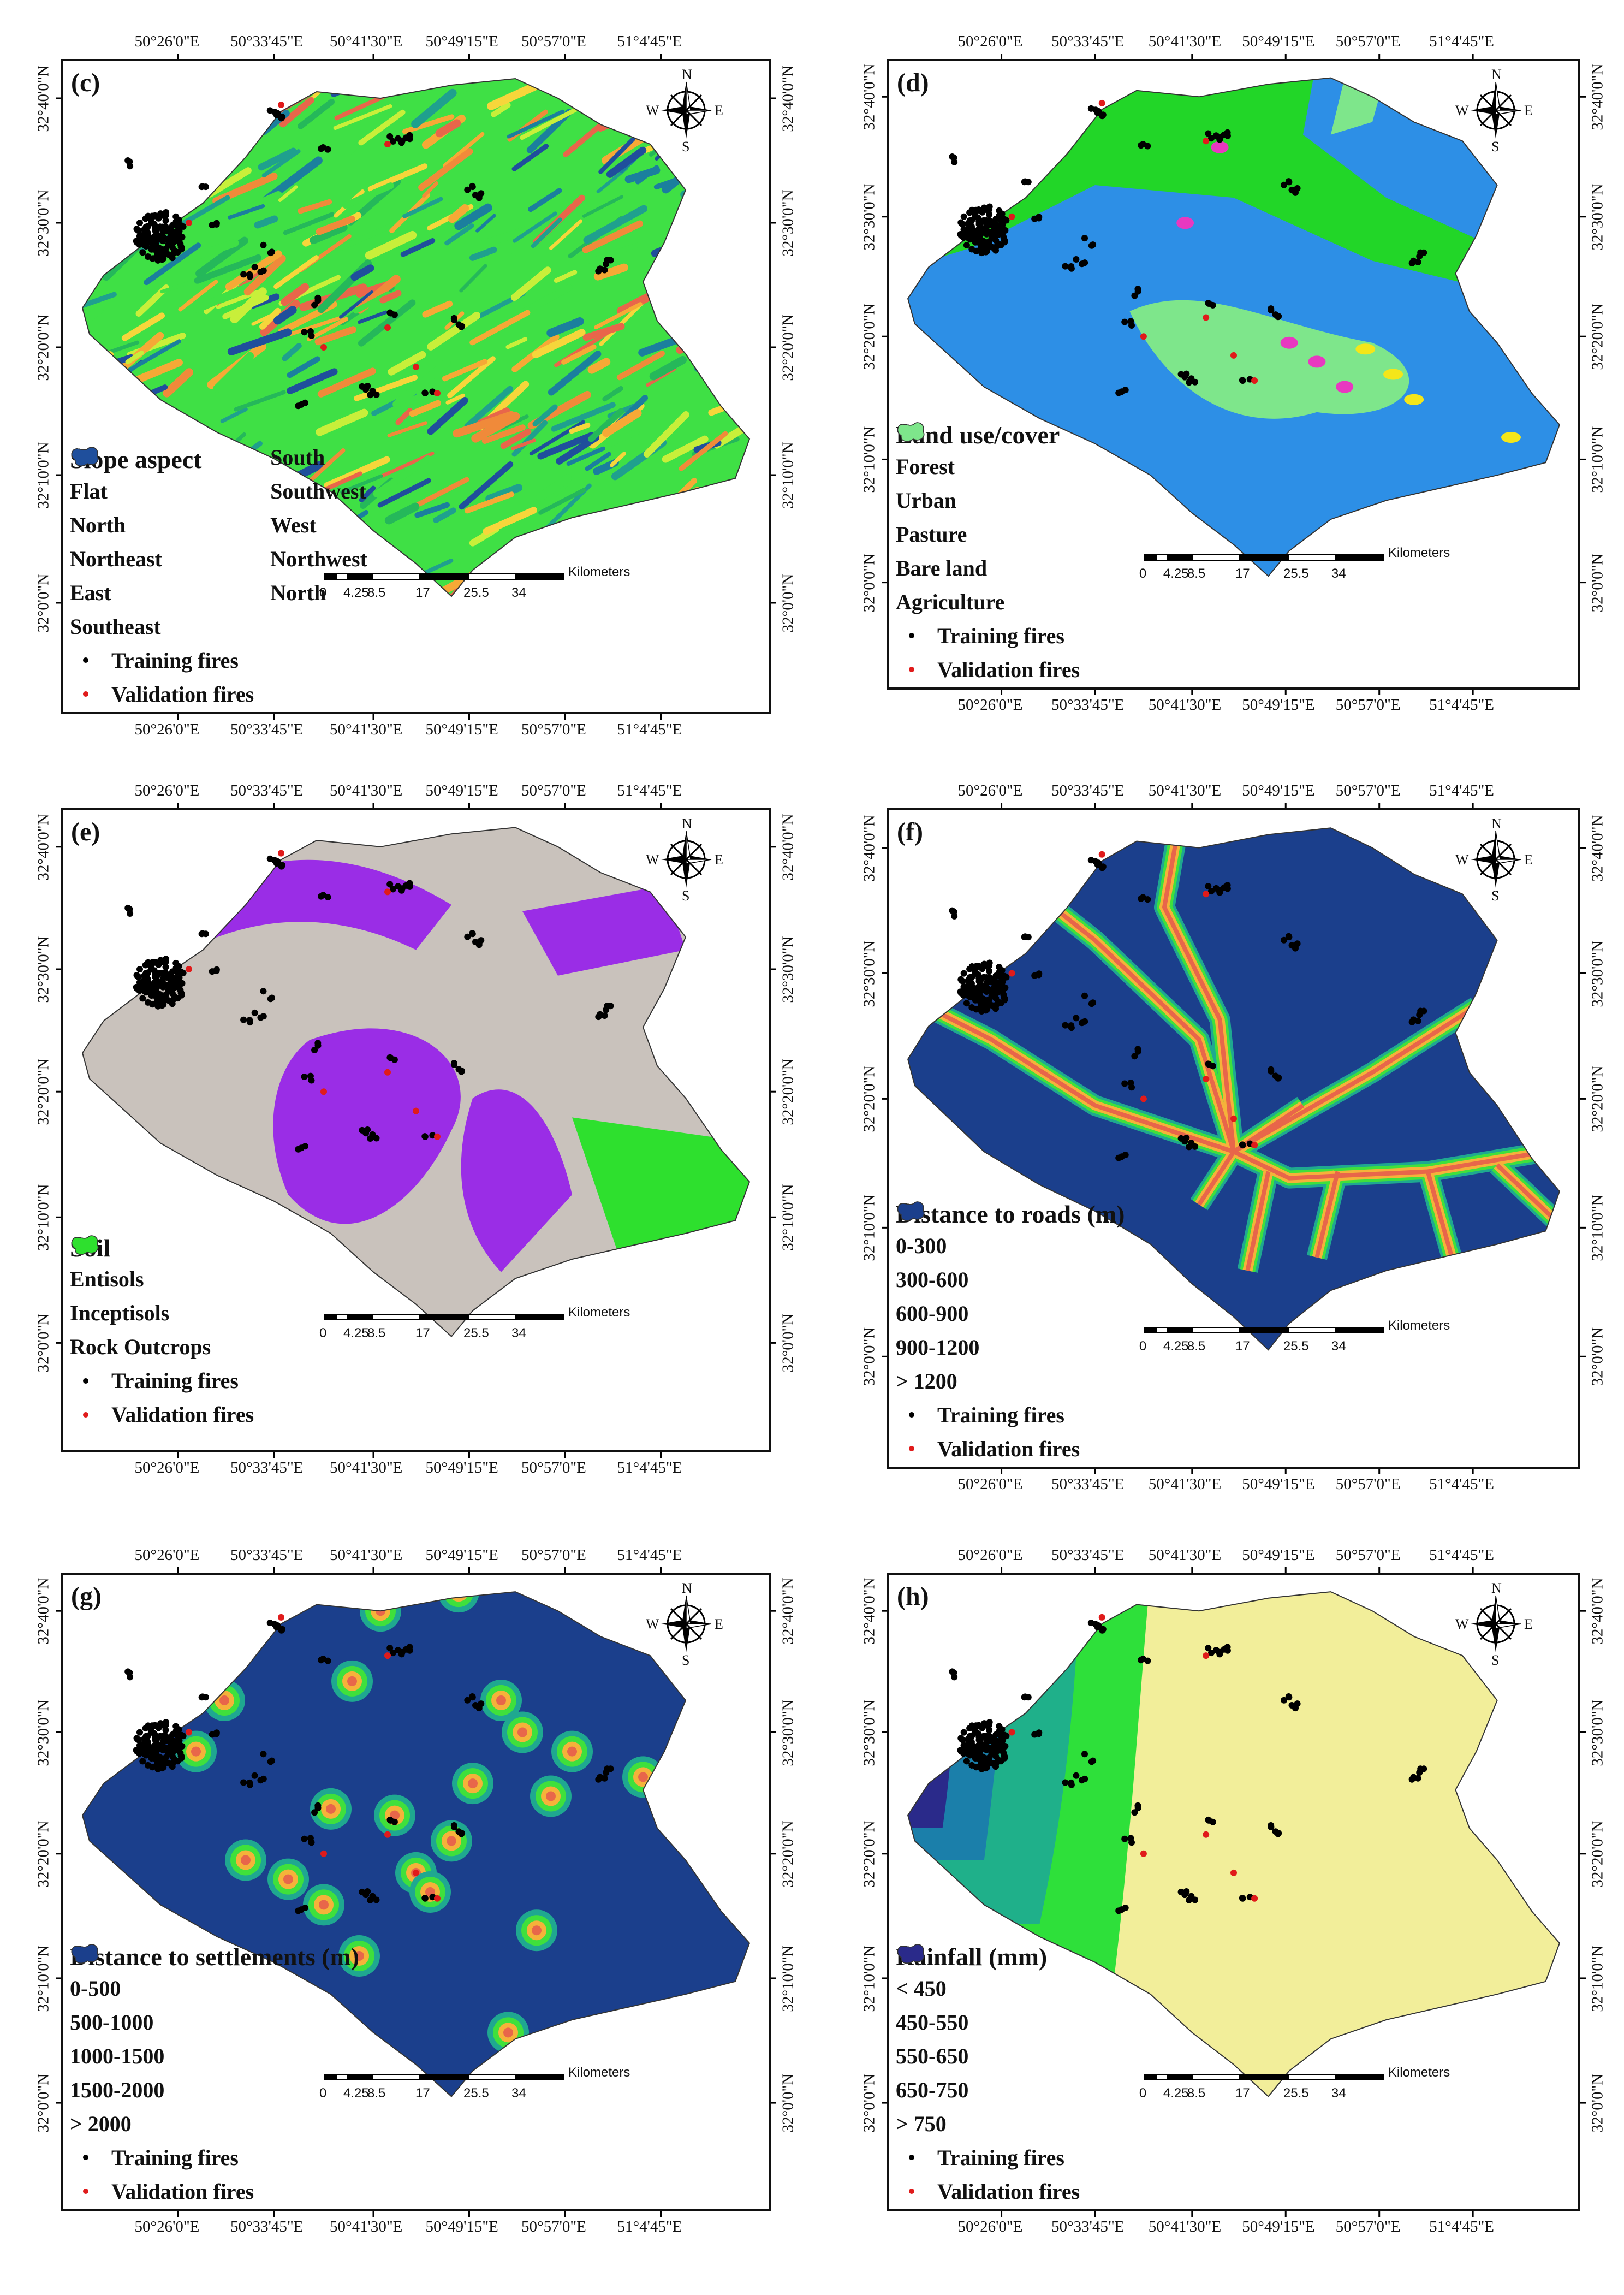 The width and height of the screenshot is (1624, 2295). I want to click on legend-item-label: 0-500, so click(95, 1988).